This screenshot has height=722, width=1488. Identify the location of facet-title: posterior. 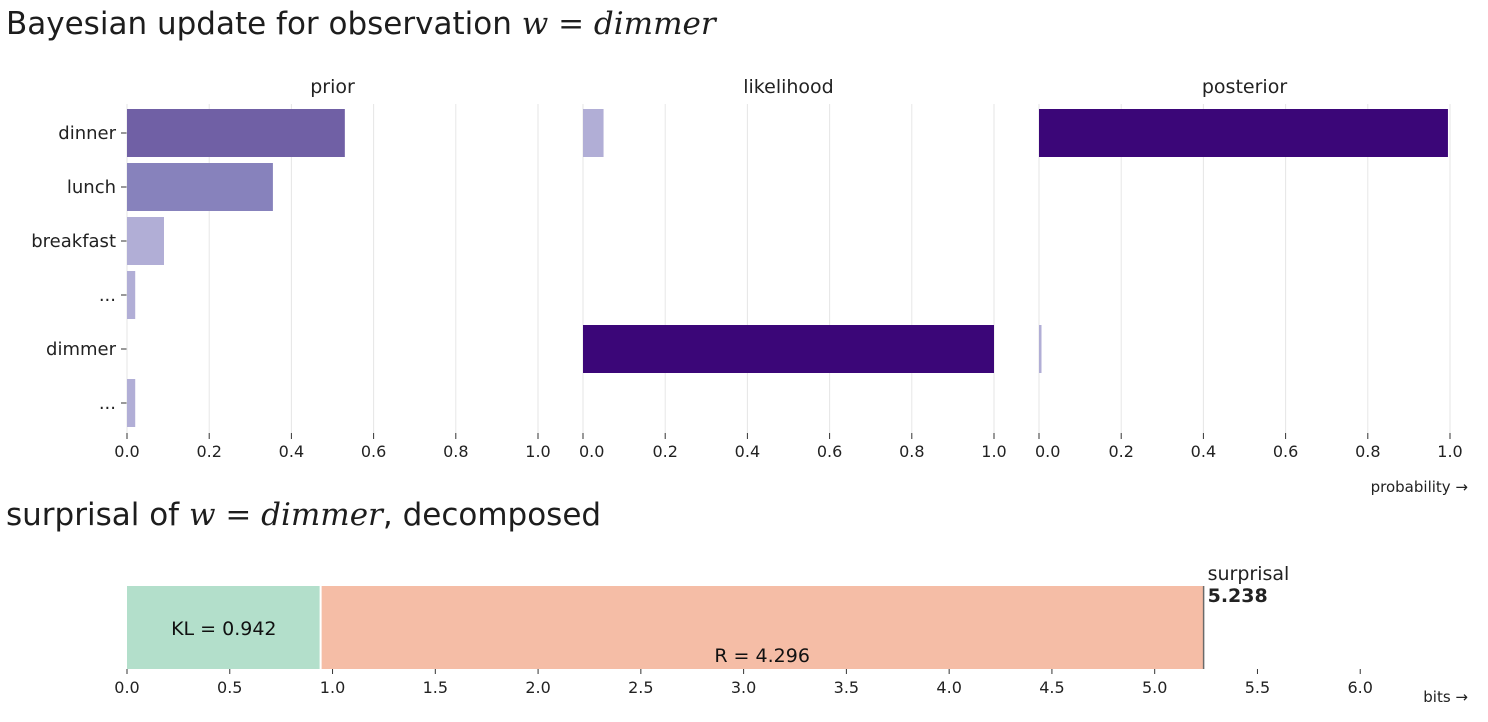
(1244, 87).